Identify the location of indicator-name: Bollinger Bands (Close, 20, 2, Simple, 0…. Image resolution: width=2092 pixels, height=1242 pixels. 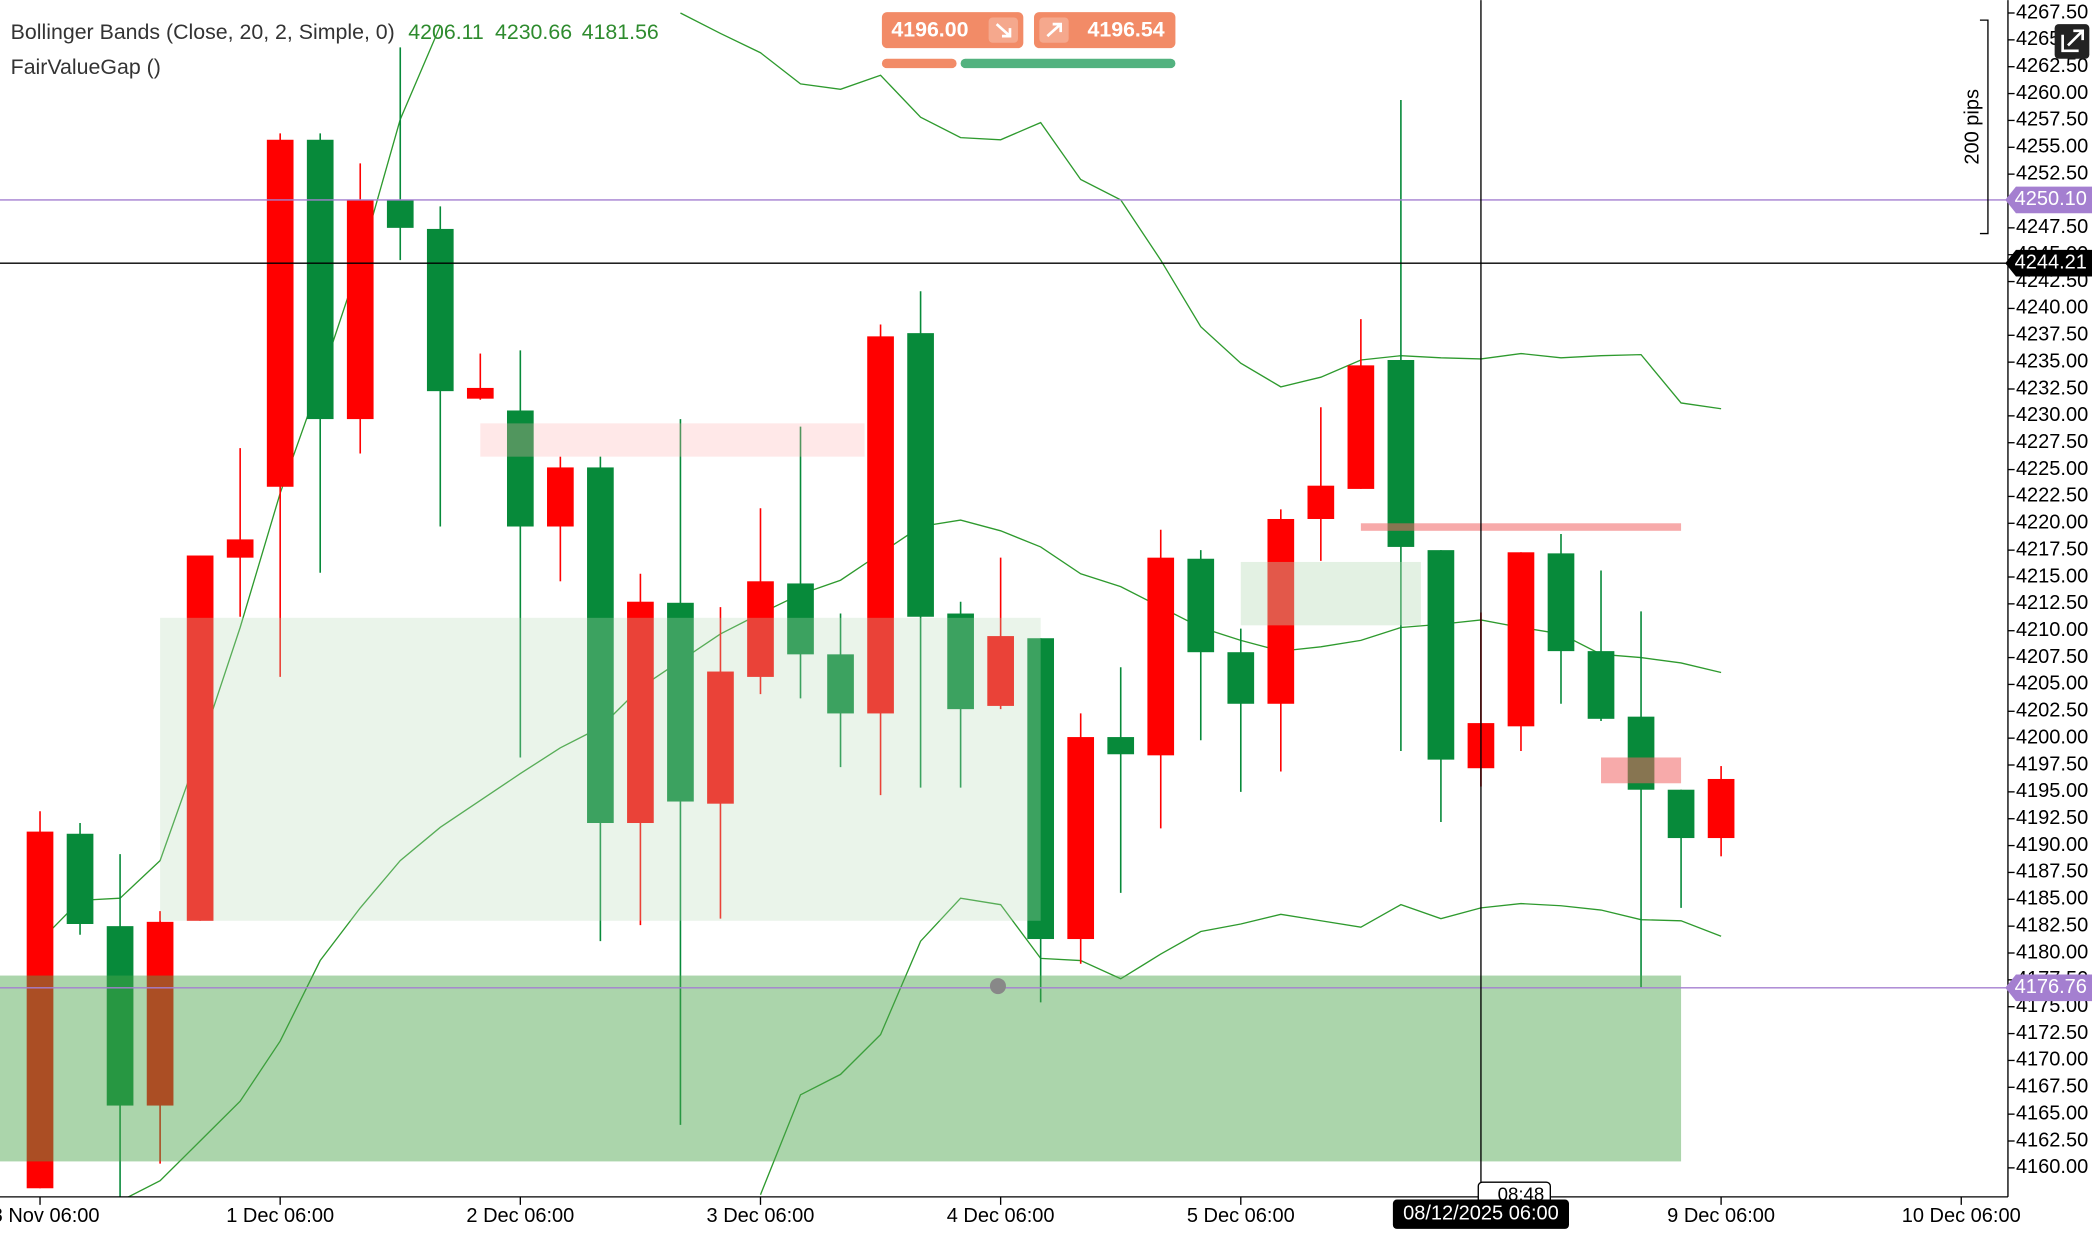
(203, 32).